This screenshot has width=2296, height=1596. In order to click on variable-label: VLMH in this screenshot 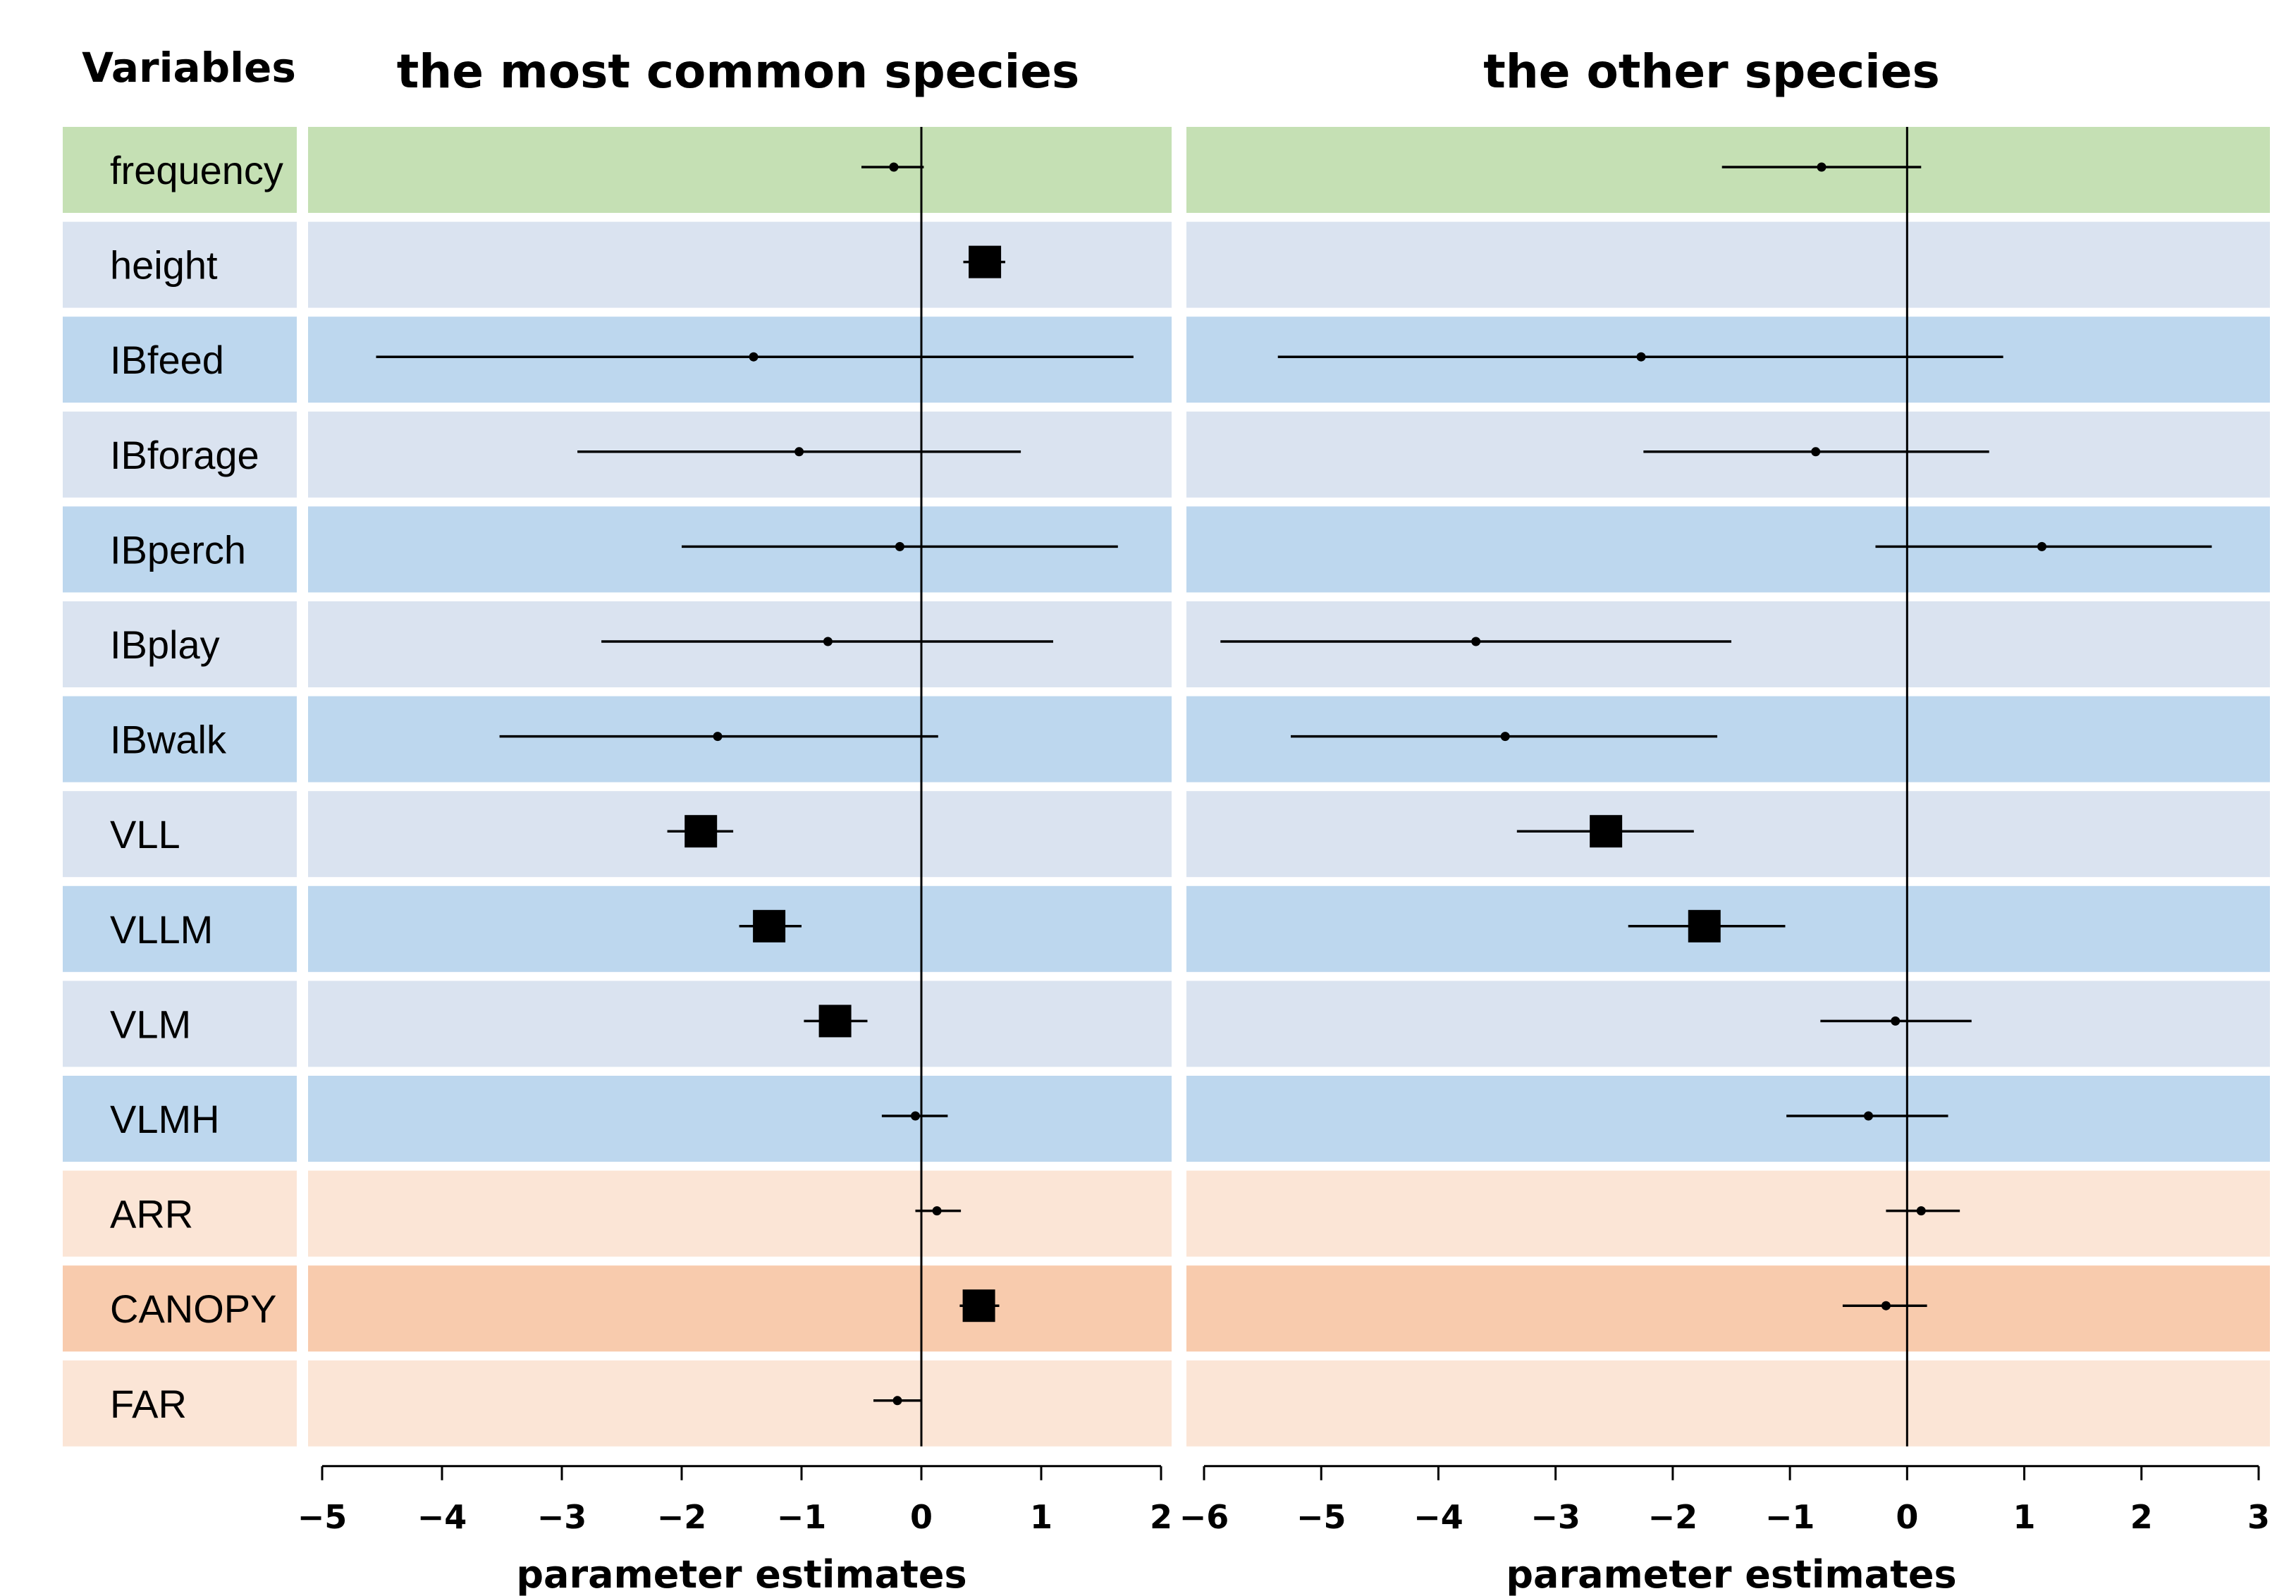, I will do `click(165, 1119)`.